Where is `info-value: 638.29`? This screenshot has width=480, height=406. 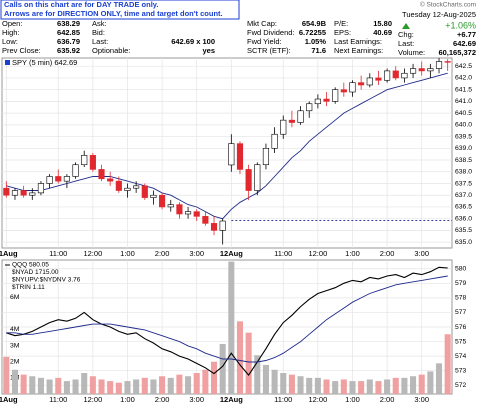 info-value: 638.29 is located at coordinates (68, 23).